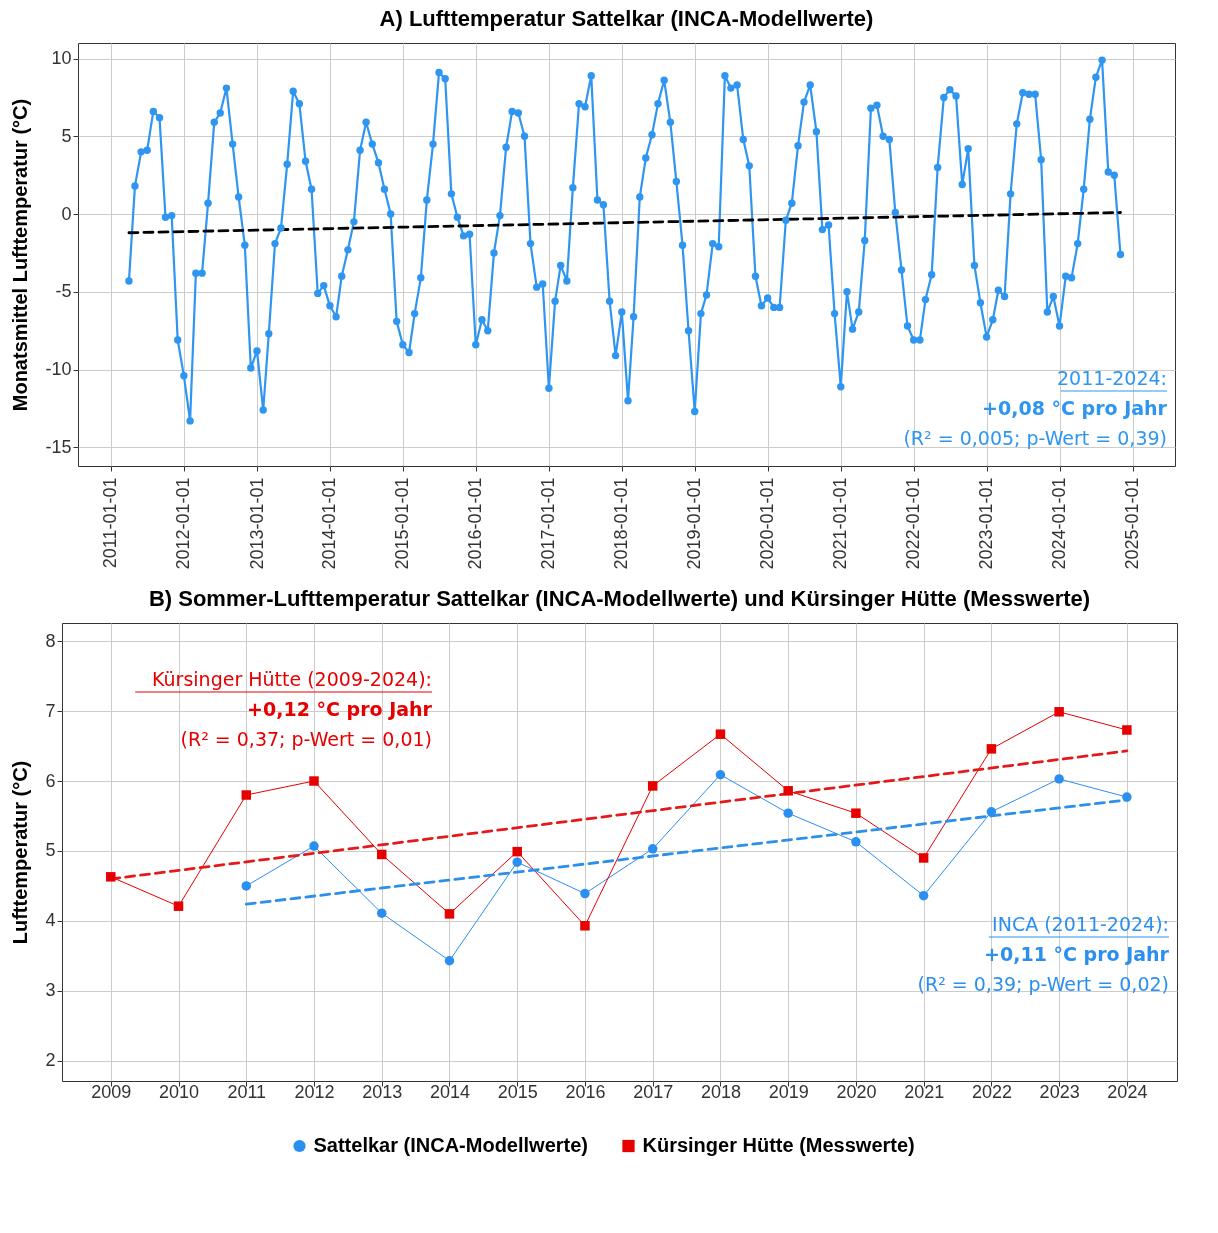 The width and height of the screenshot is (1218, 1233). I want to click on x-tick-label: 2017-01-01, so click(548, 523).